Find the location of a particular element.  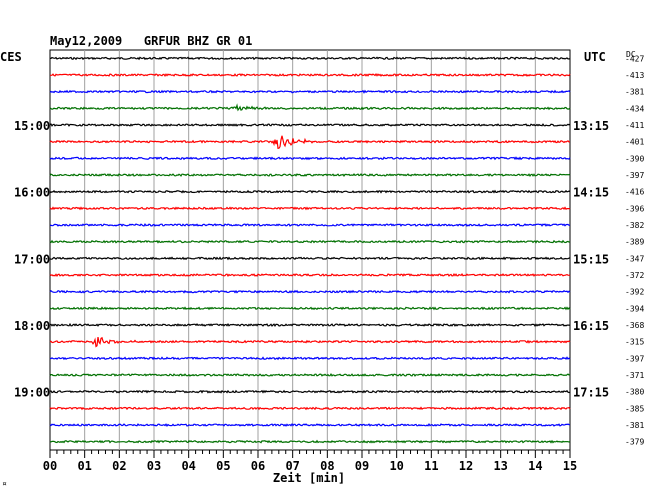

x-tick-label: 05 is located at coordinates (223, 466).